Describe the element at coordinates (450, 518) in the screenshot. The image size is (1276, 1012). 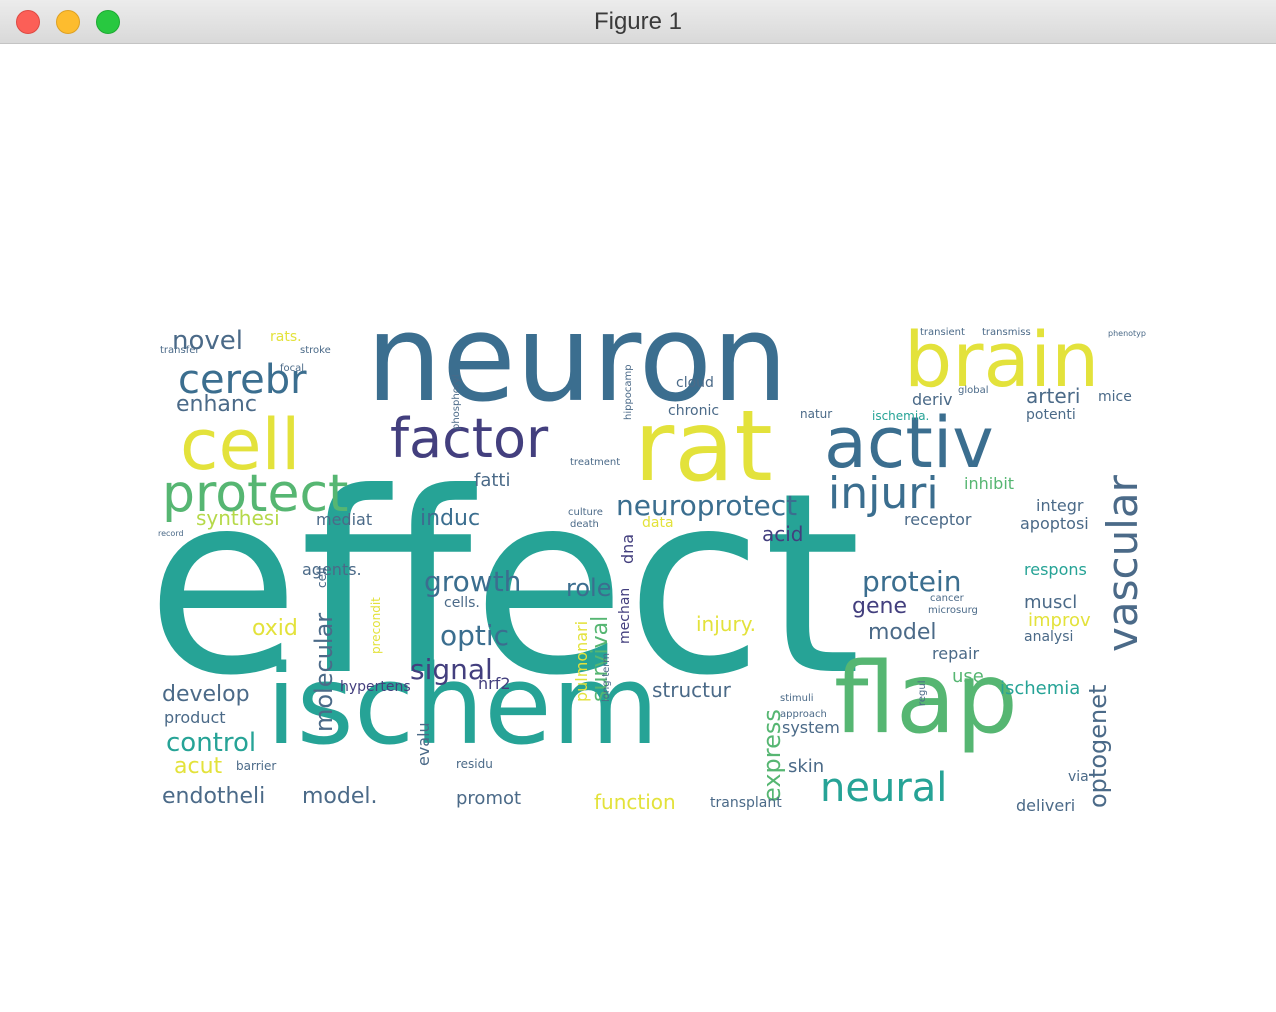
I see `word-cloud-word: induc` at that location.